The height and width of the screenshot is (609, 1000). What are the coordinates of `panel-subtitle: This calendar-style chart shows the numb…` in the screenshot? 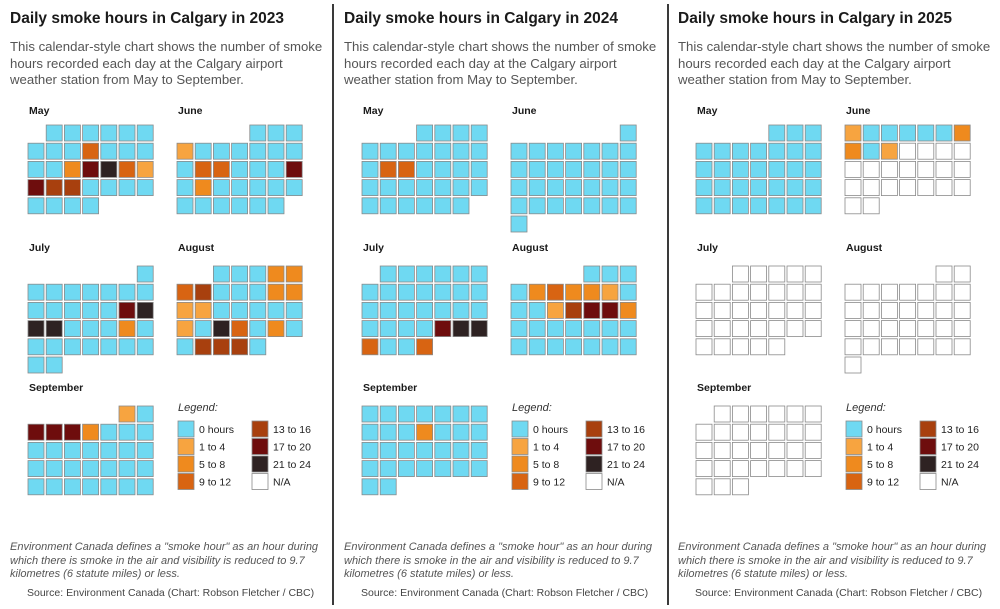 It's located at (166, 63).